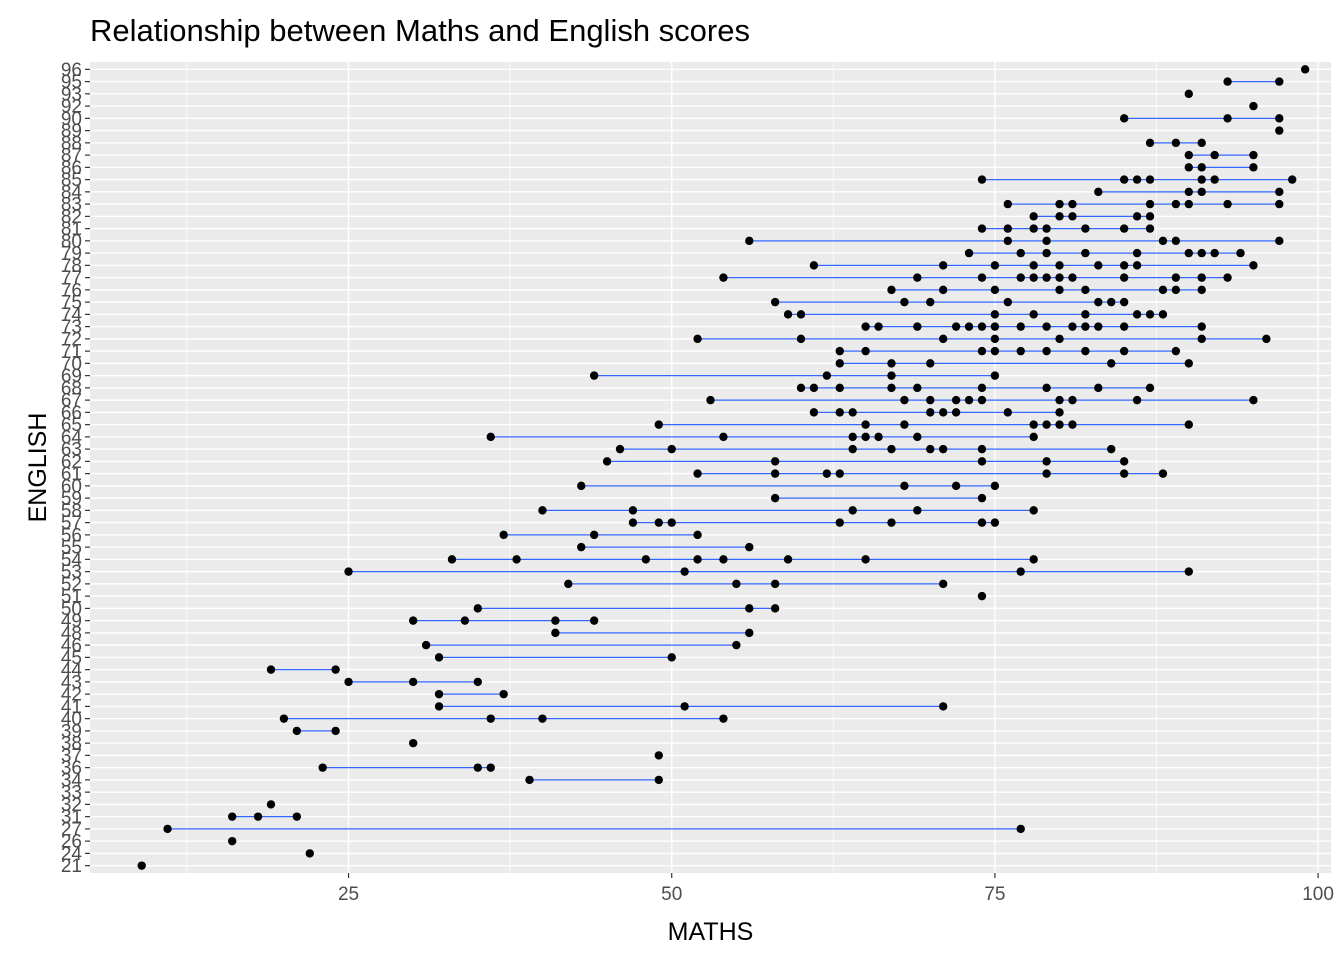  What do you see at coordinates (1318, 894) in the screenshot?
I see `x-tick-label: 100` at bounding box center [1318, 894].